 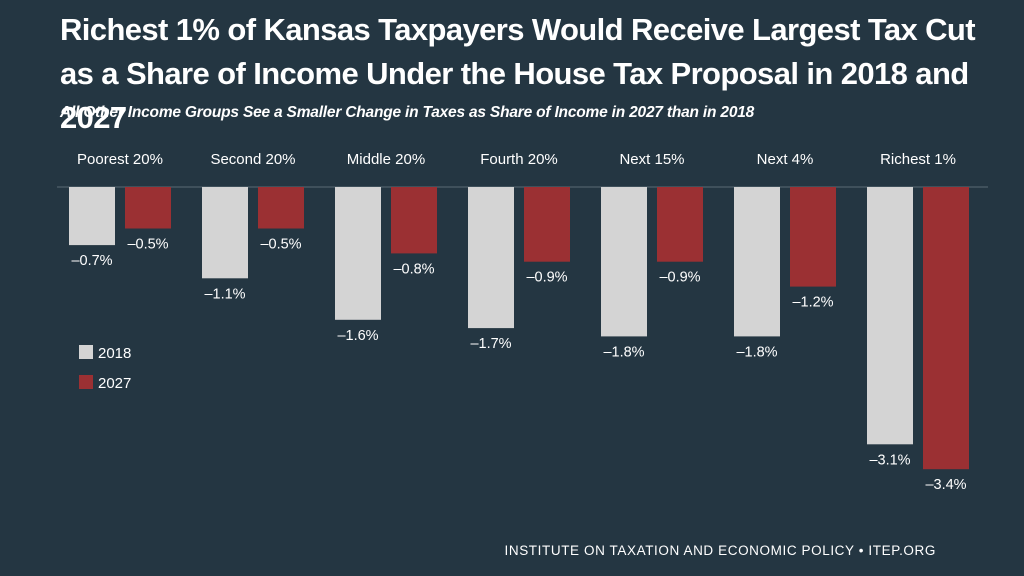 What do you see at coordinates (812, 303) in the screenshot?
I see `data-label-2027: –1.2%` at bounding box center [812, 303].